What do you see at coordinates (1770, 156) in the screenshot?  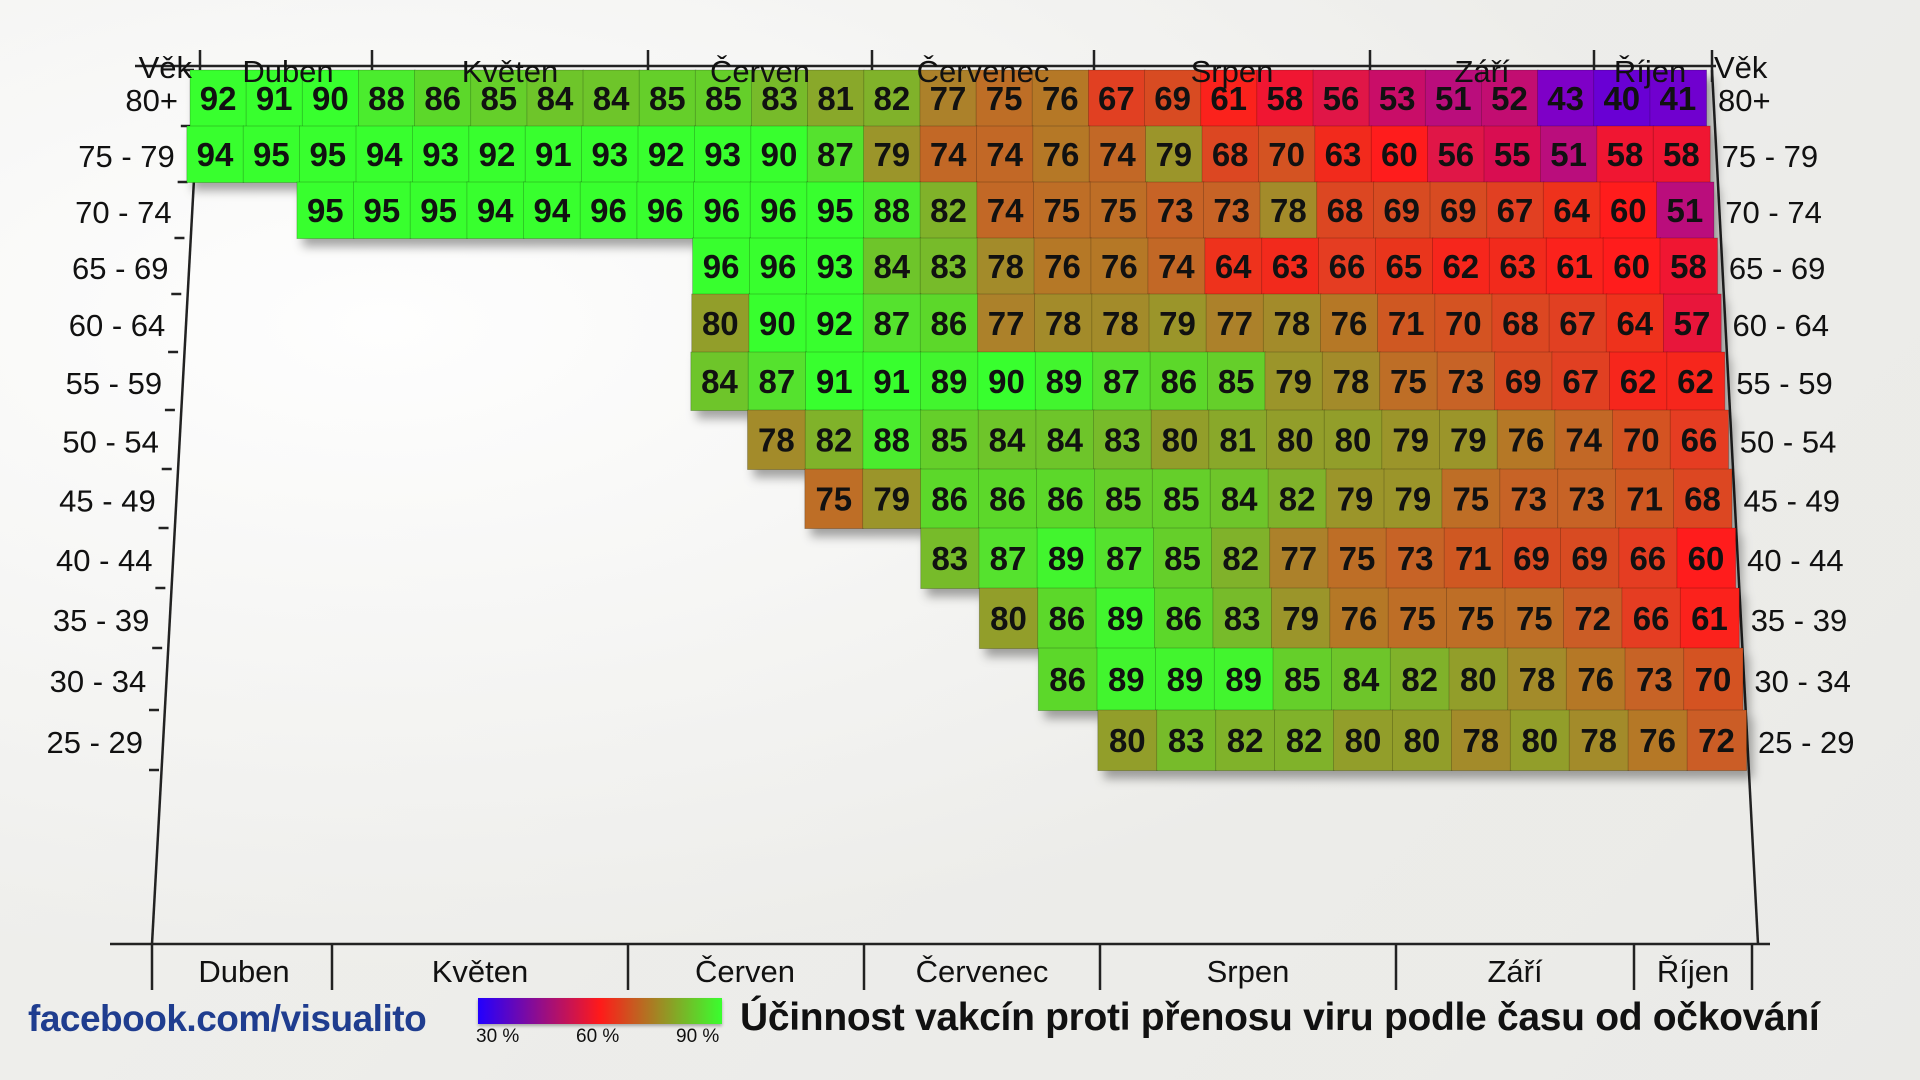 I see `age-label-right: 75 - 79` at bounding box center [1770, 156].